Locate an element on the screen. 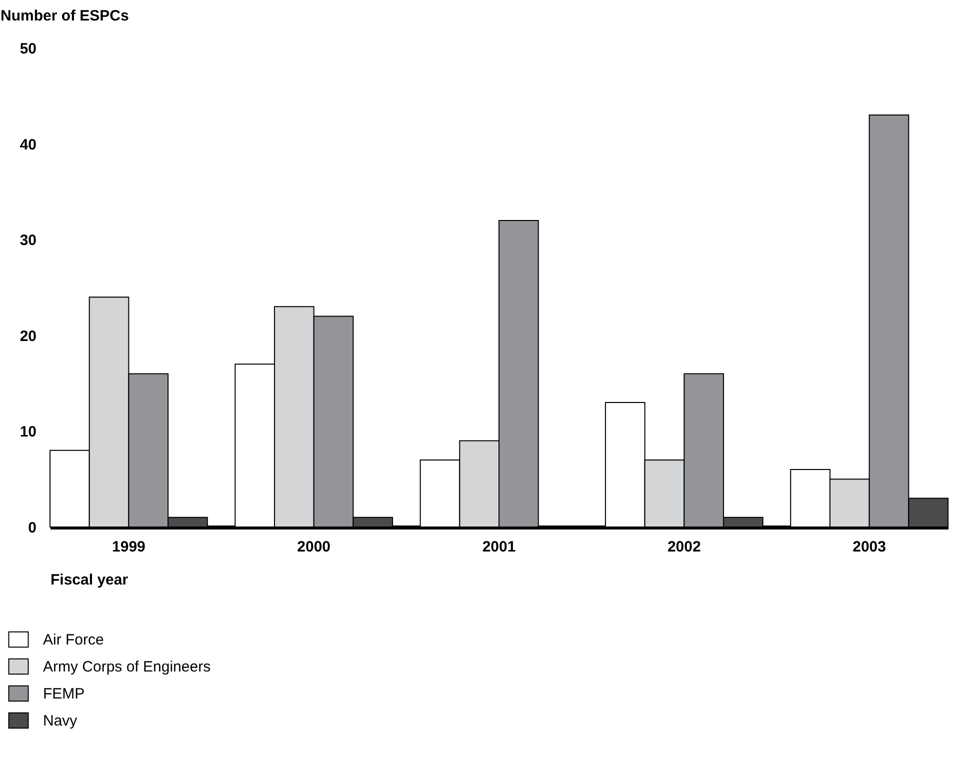 The width and height of the screenshot is (959, 776). y-tick-label: 40 is located at coordinates (28, 145).